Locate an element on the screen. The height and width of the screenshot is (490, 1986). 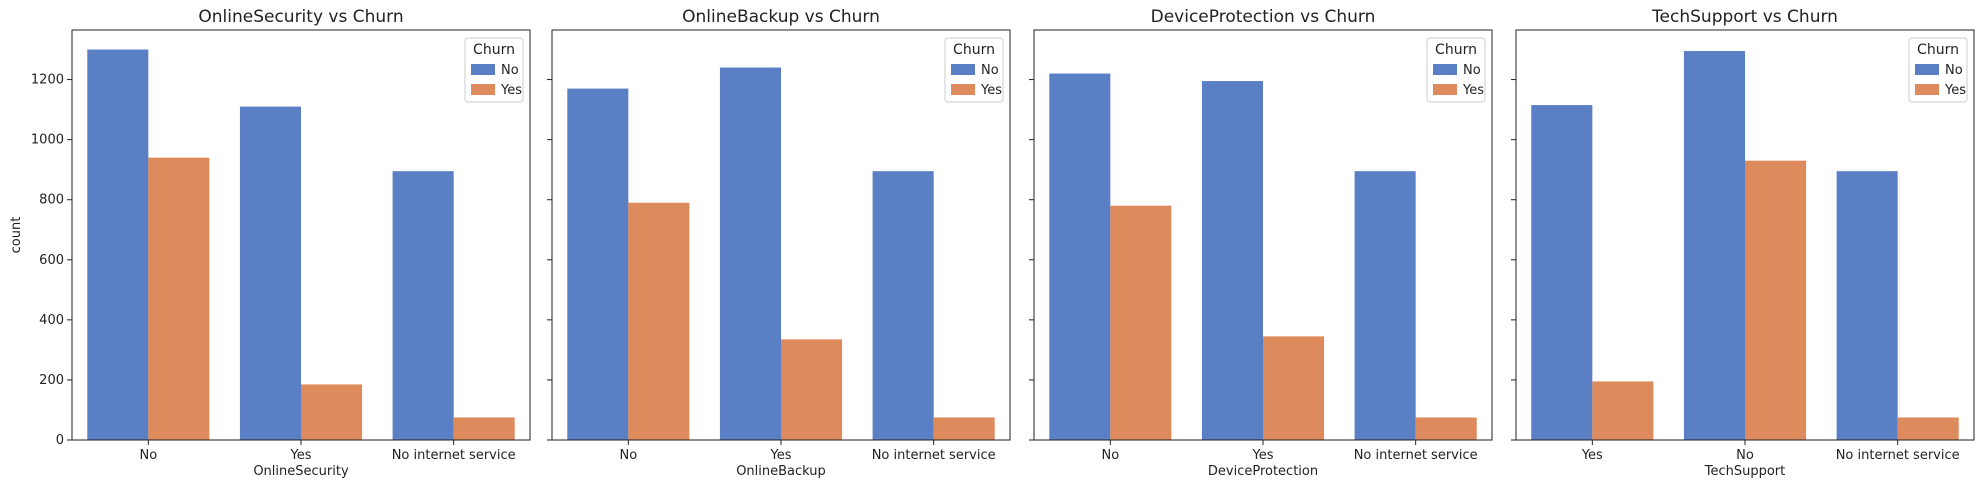
y-tick-label: 800 is located at coordinates (51, 200).